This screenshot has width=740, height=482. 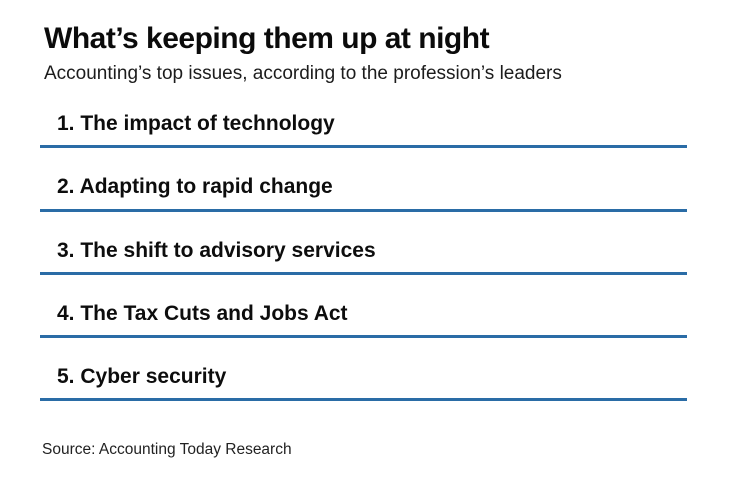 What do you see at coordinates (363, 193) in the screenshot?
I see `list-item-2: 2. Adapting to rapid change` at bounding box center [363, 193].